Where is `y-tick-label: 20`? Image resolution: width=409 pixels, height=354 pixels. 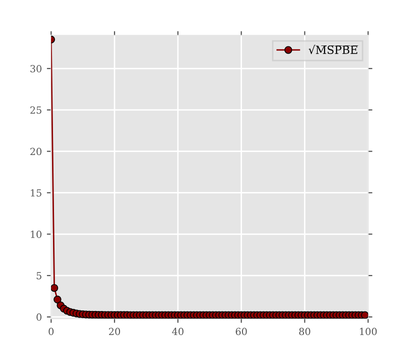 y-tick-label: 20 is located at coordinates (36, 152).